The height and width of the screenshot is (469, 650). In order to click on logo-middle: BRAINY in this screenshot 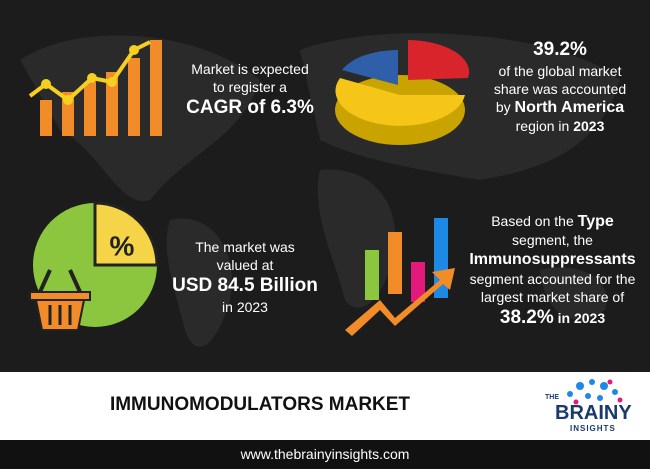, I will do `click(593, 413)`.